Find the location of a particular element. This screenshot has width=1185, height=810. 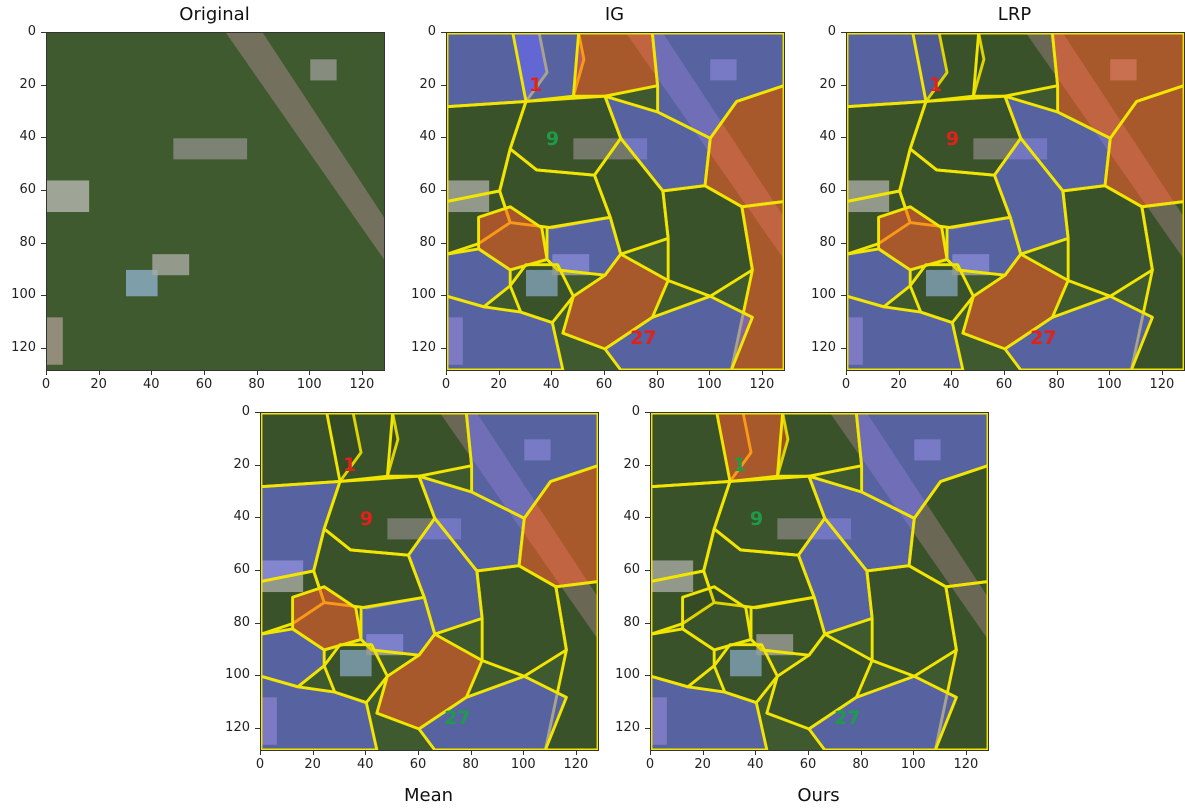

debris is located at coordinates (210, 148).